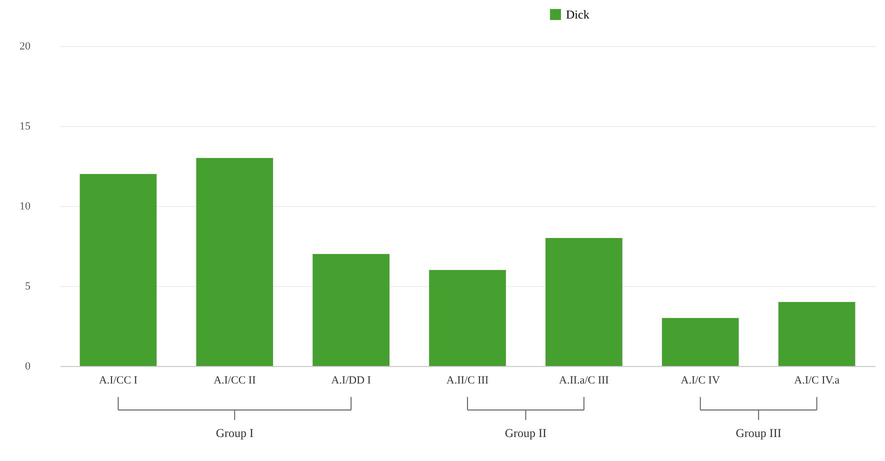 This screenshot has width=885, height=461. I want to click on x-tick-label: A.I/CC II, so click(235, 380).